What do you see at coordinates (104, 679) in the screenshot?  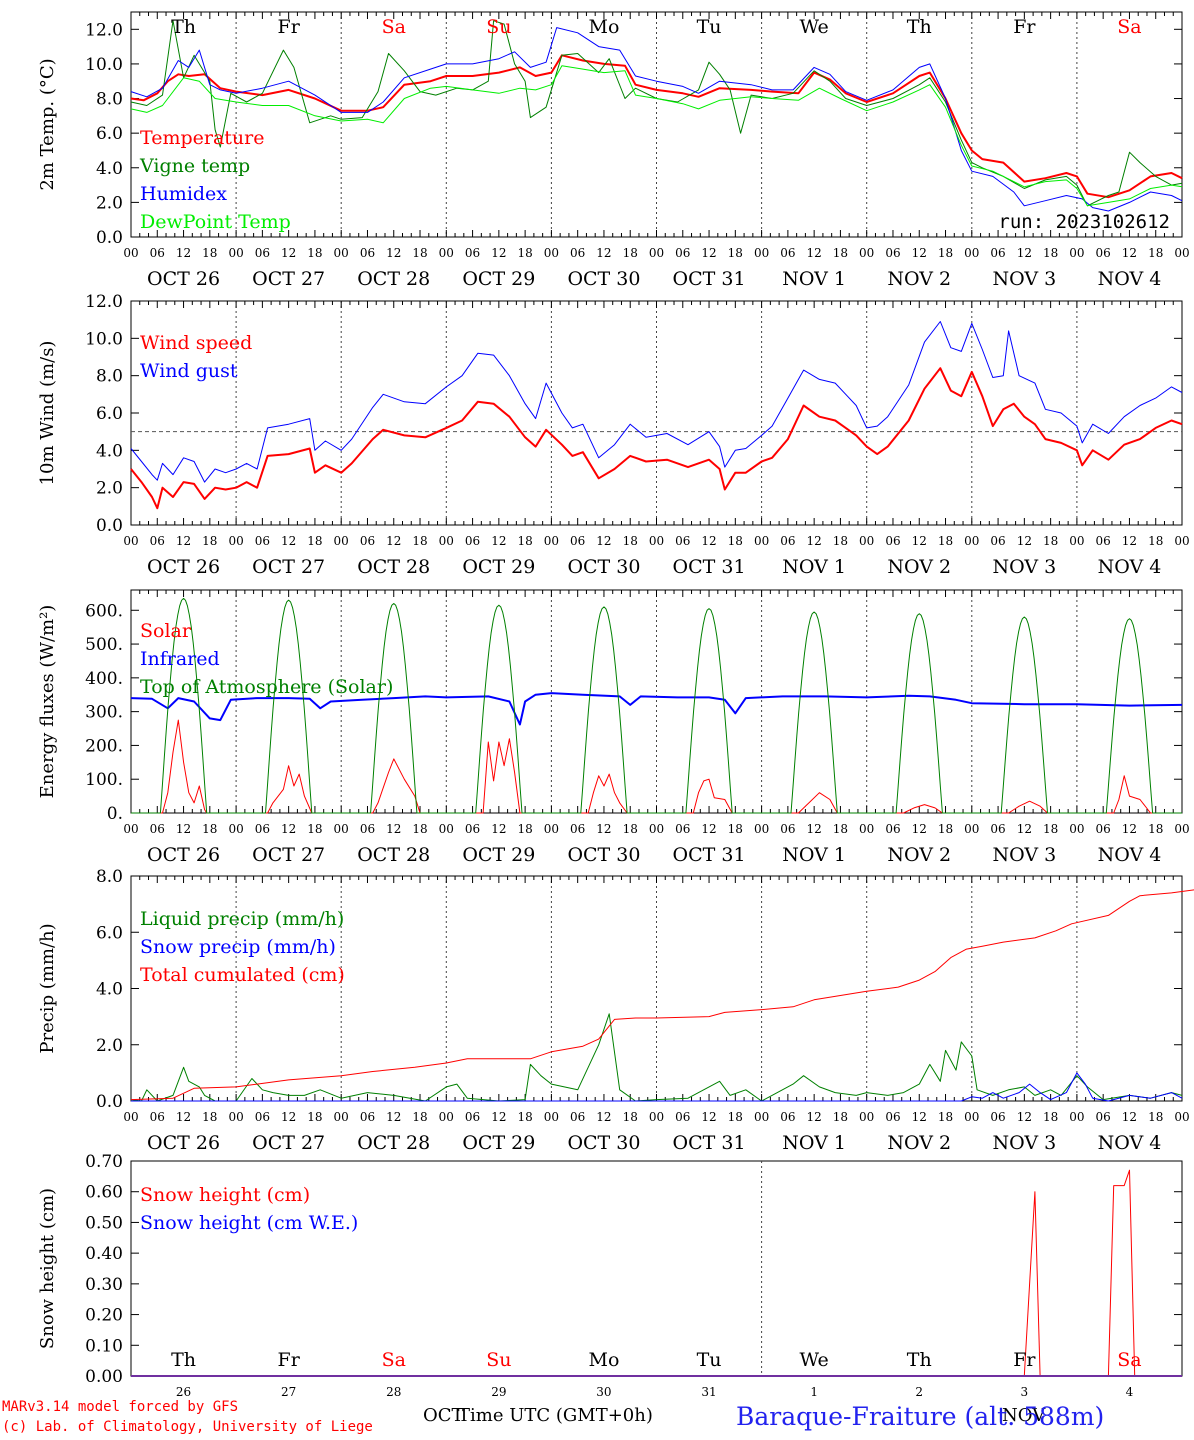 I see `y-tick-label: 400.` at bounding box center [104, 679].